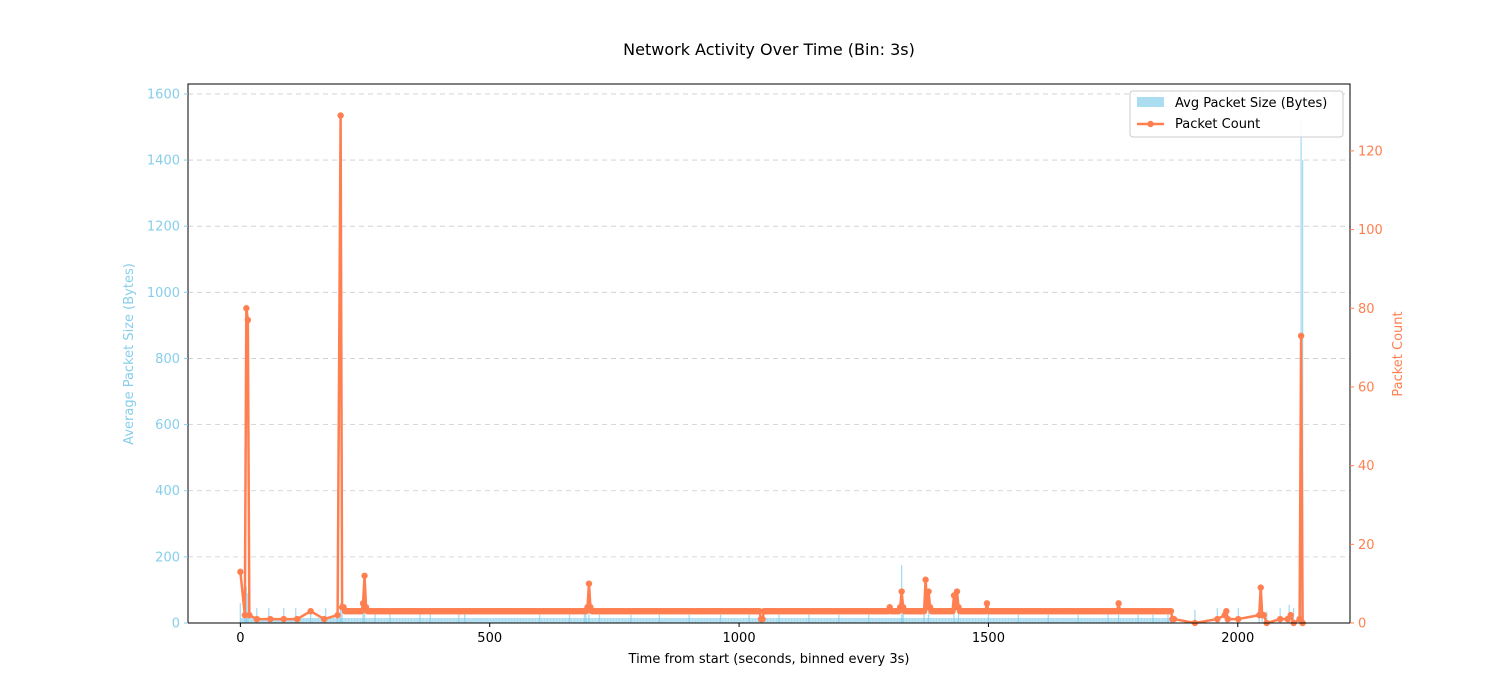 This screenshot has height=700, width=1500. Describe the element at coordinates (1366, 309) in the screenshot. I see `y-right-tick-label: 80` at that location.